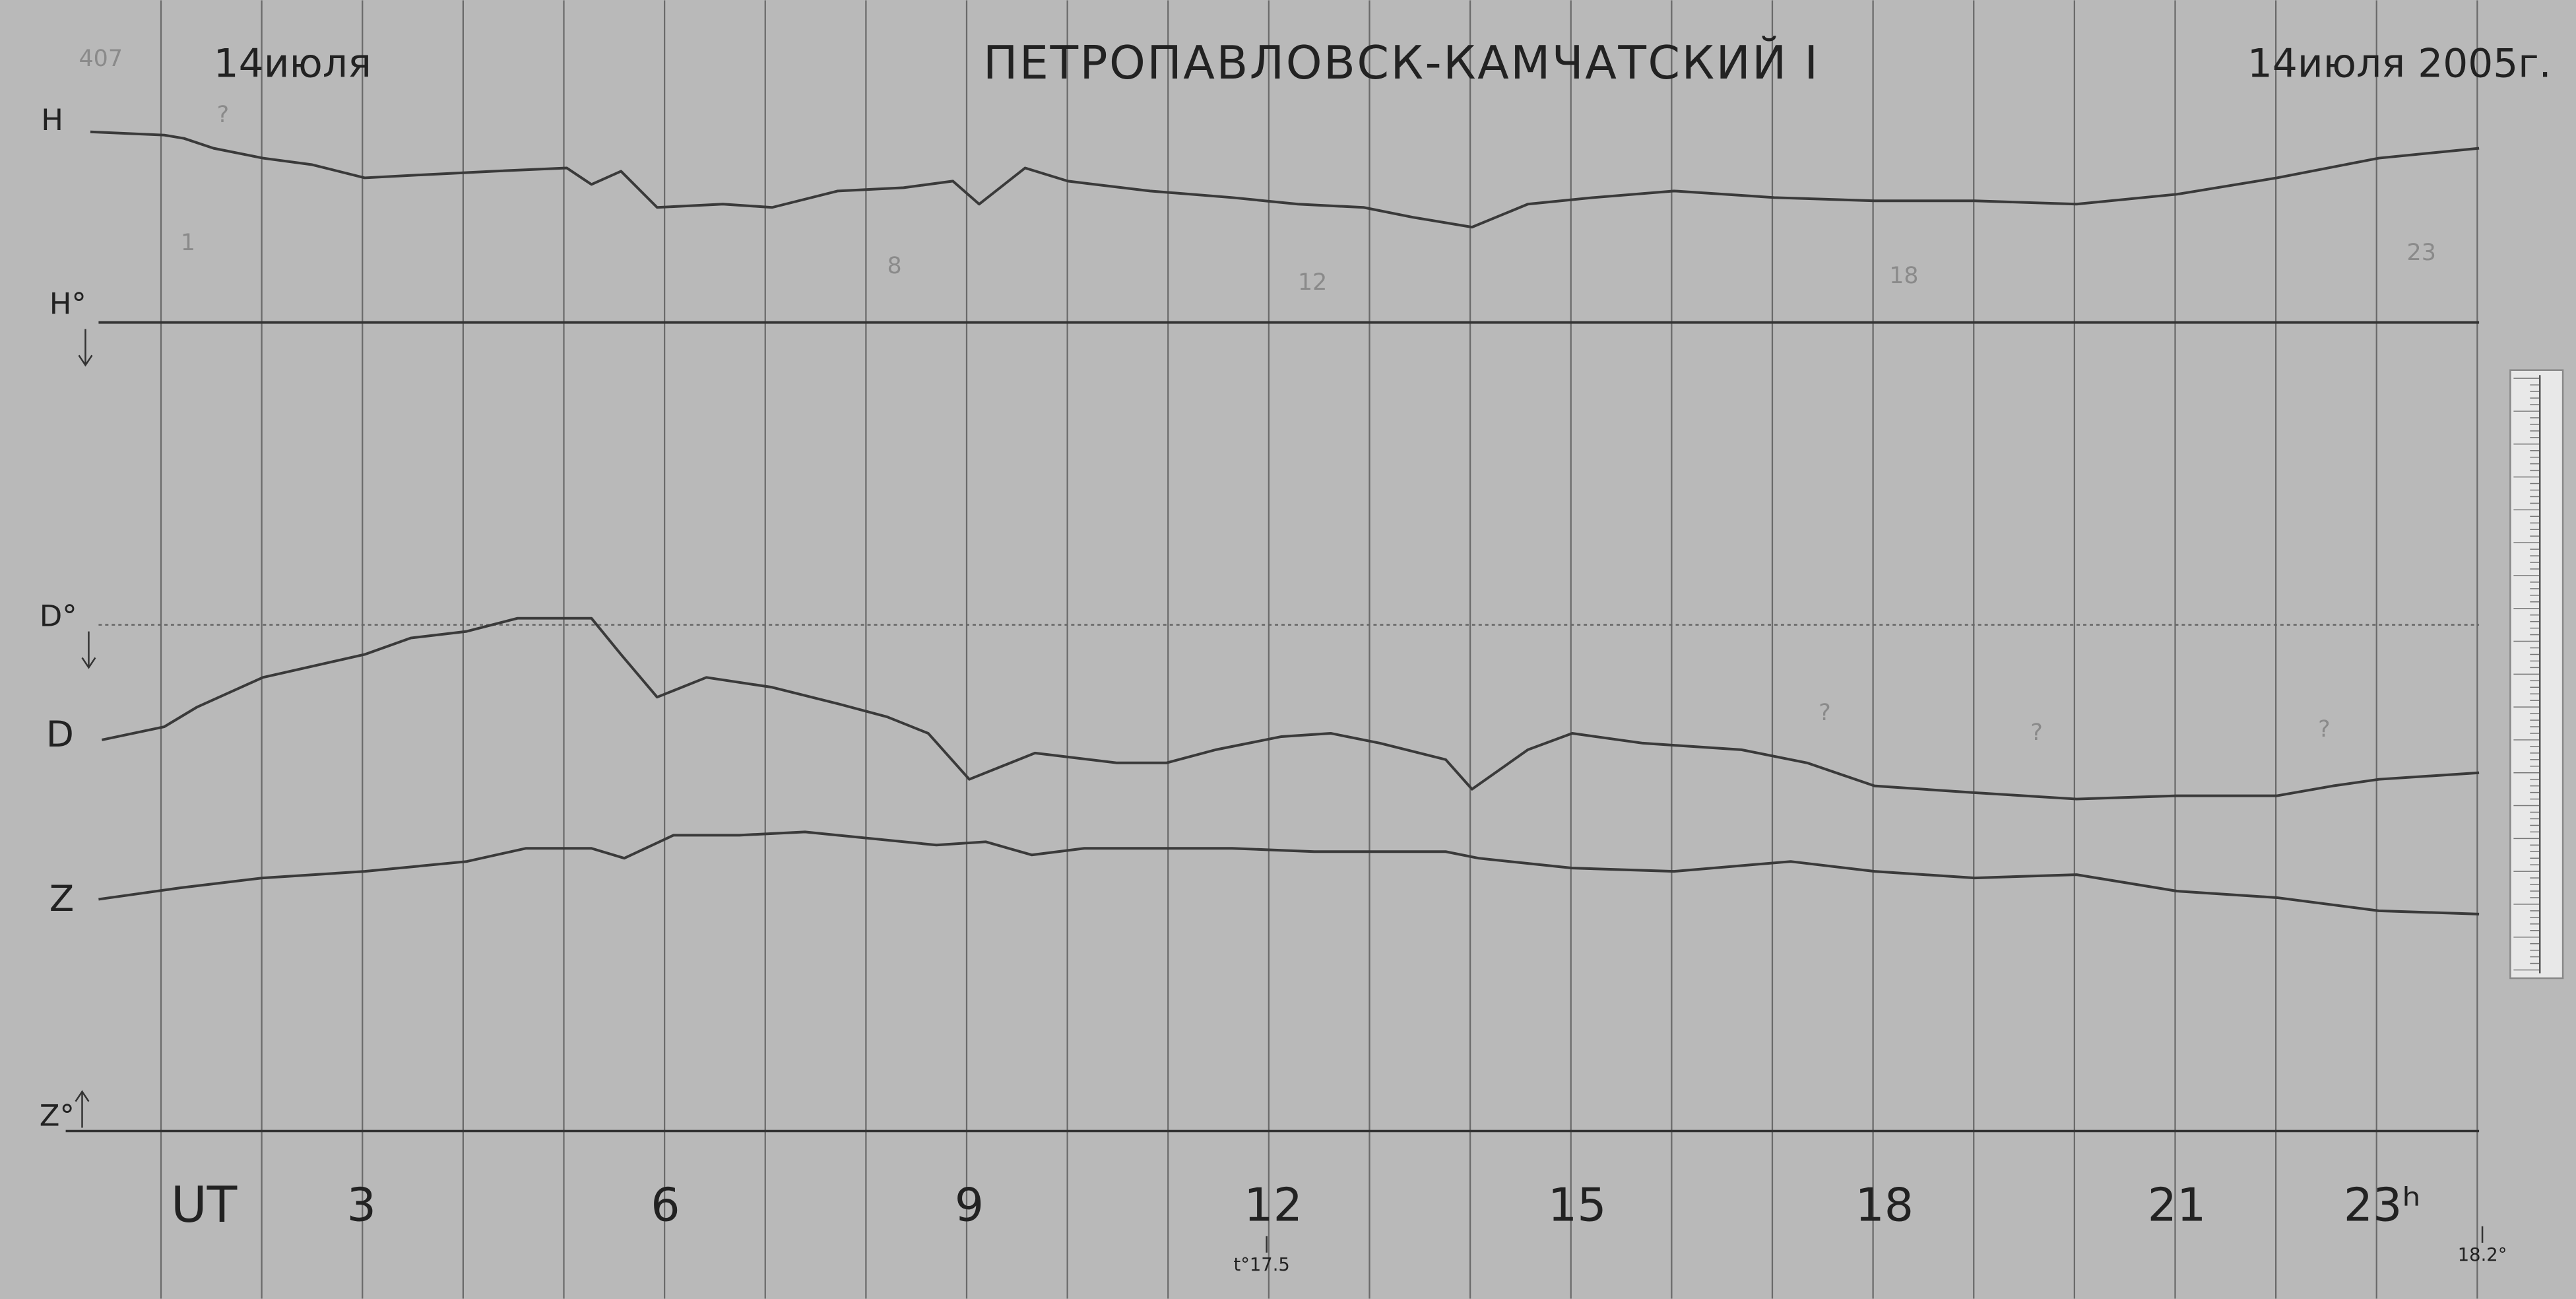  What do you see at coordinates (2399, 64) in the screenshot?
I see `right-date: 14июля 2005г.` at bounding box center [2399, 64].